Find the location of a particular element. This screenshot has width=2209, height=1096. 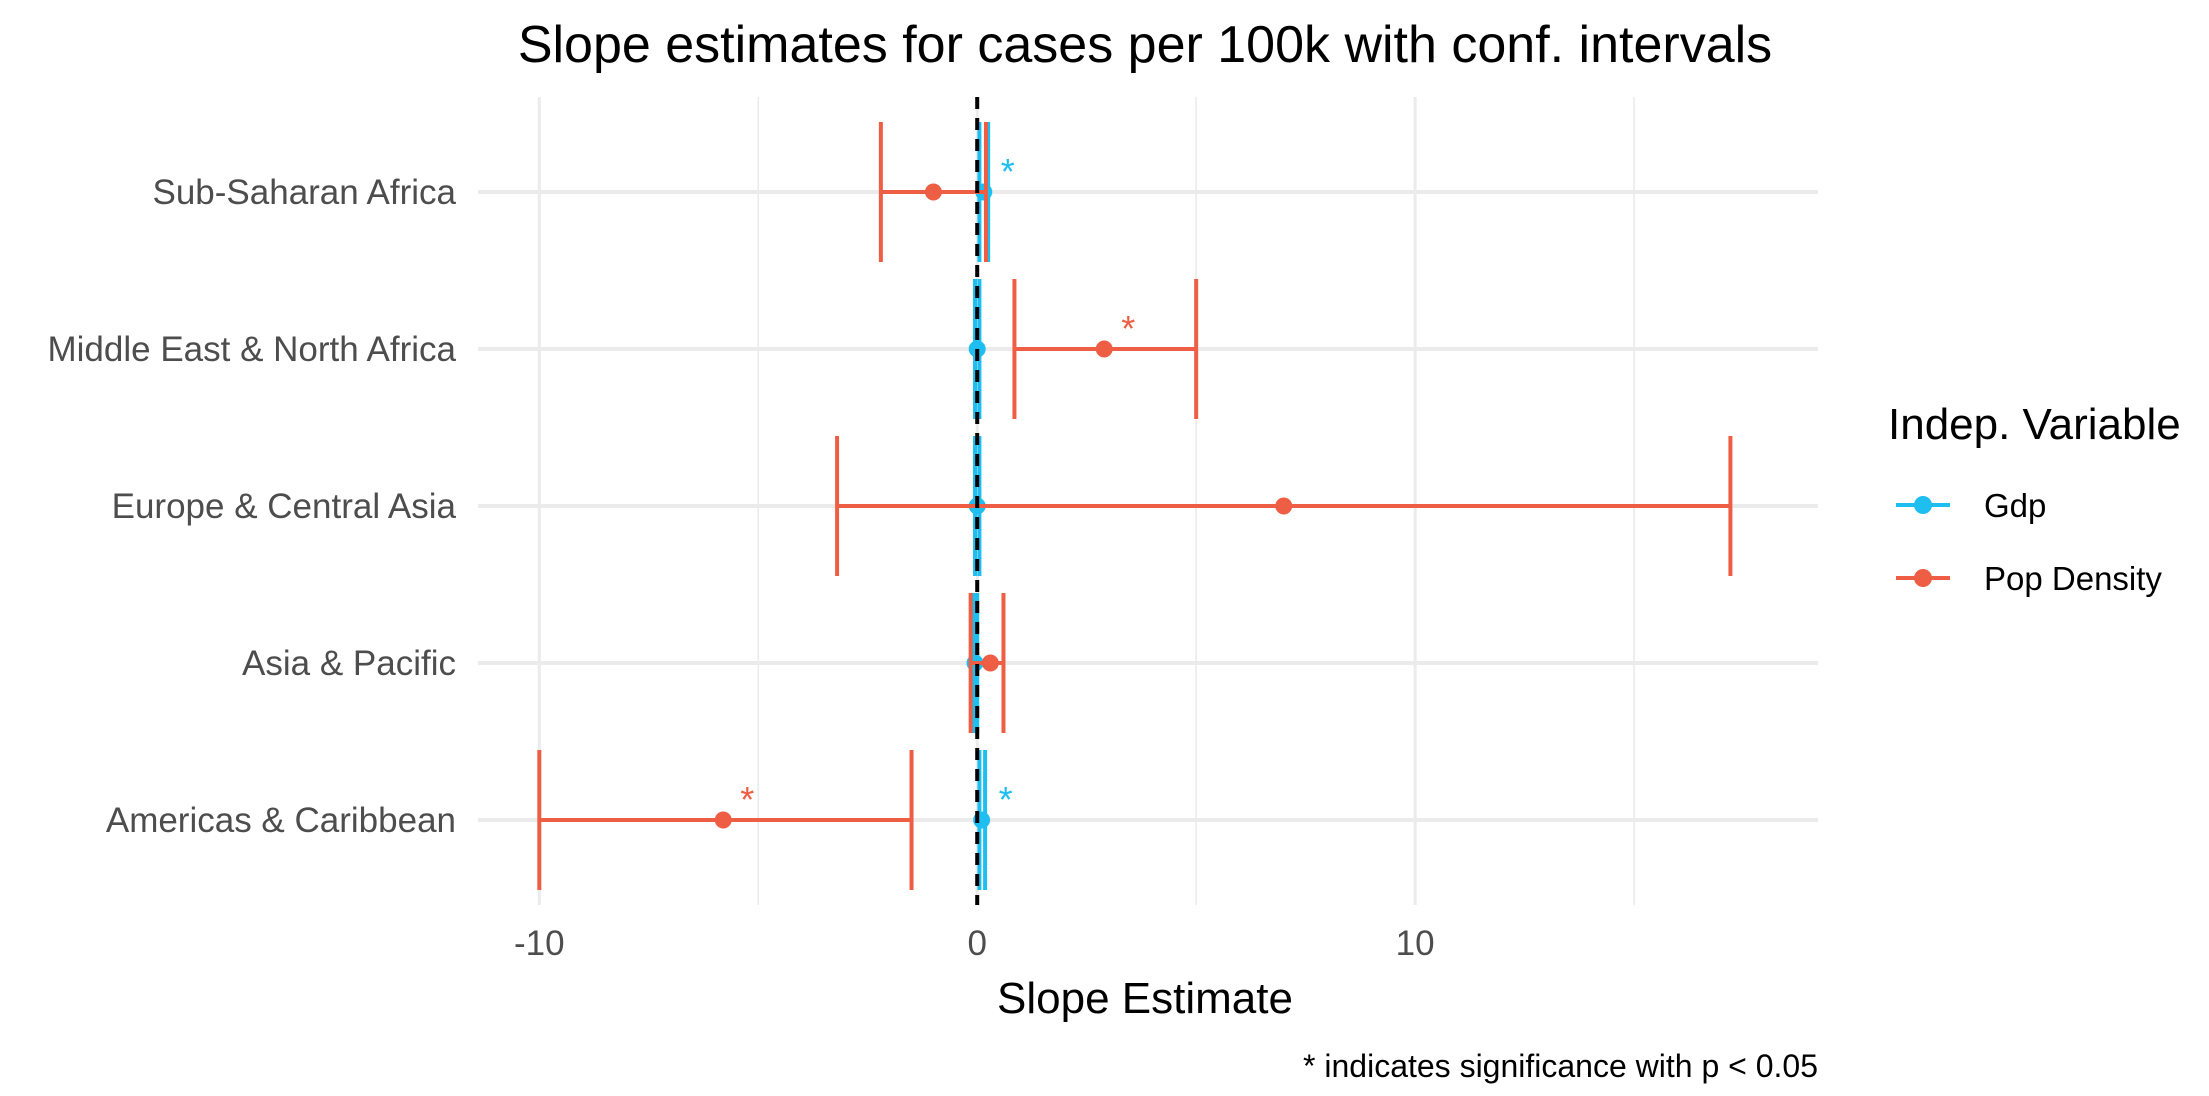

x-tick-label: -10 is located at coordinates (539, 943).